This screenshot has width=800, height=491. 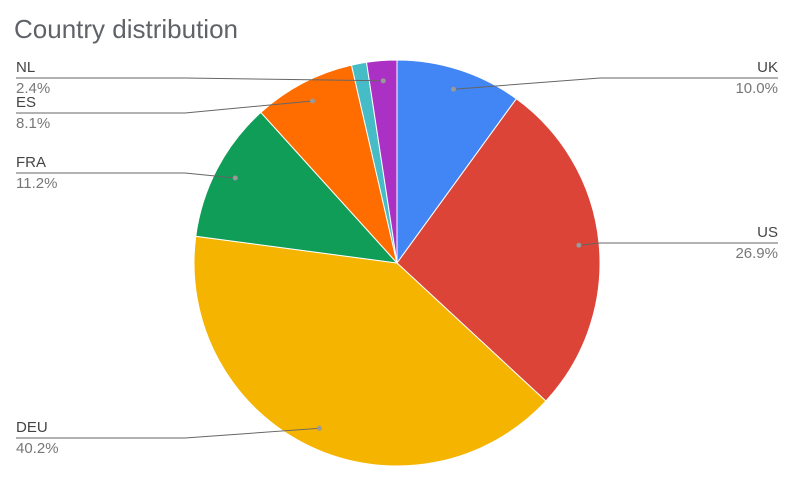 What do you see at coordinates (25, 67) in the screenshot?
I see `slice-label: NL` at bounding box center [25, 67].